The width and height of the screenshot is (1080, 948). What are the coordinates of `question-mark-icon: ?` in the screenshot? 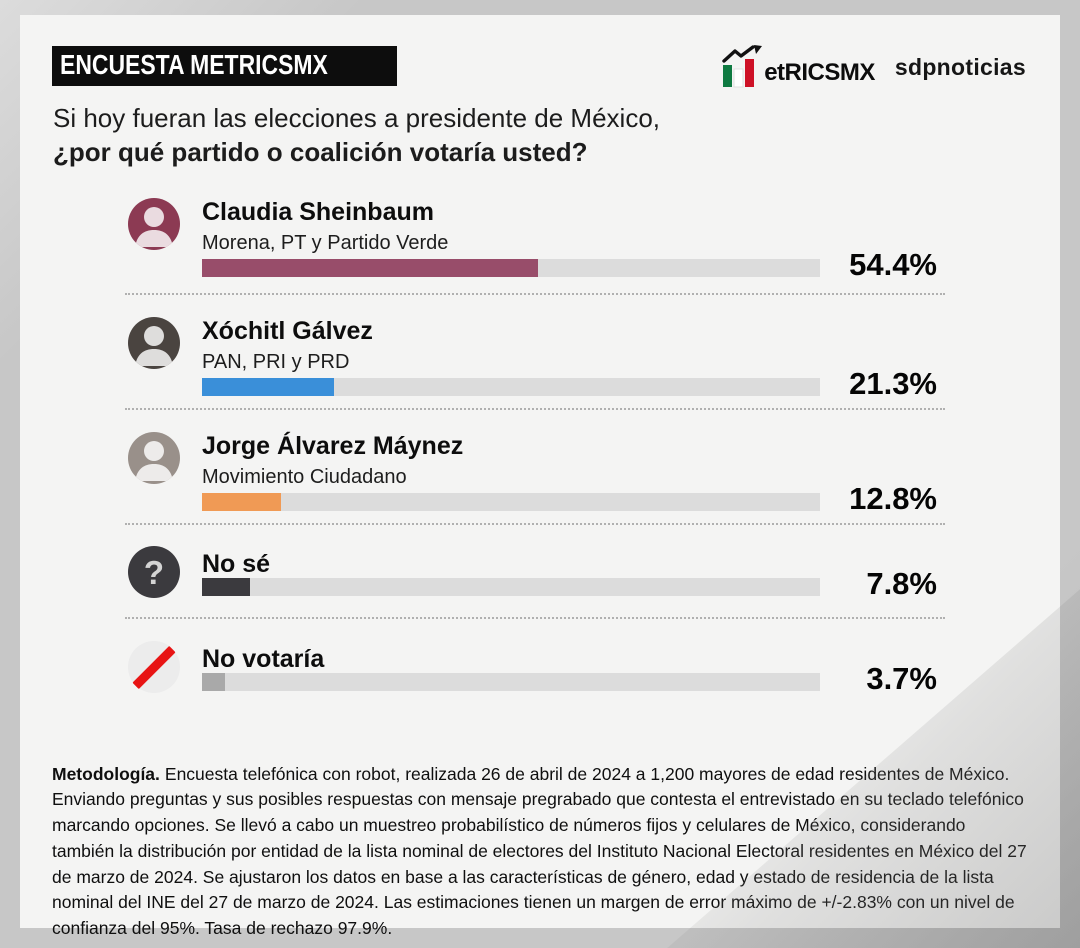 It's located at (154, 572).